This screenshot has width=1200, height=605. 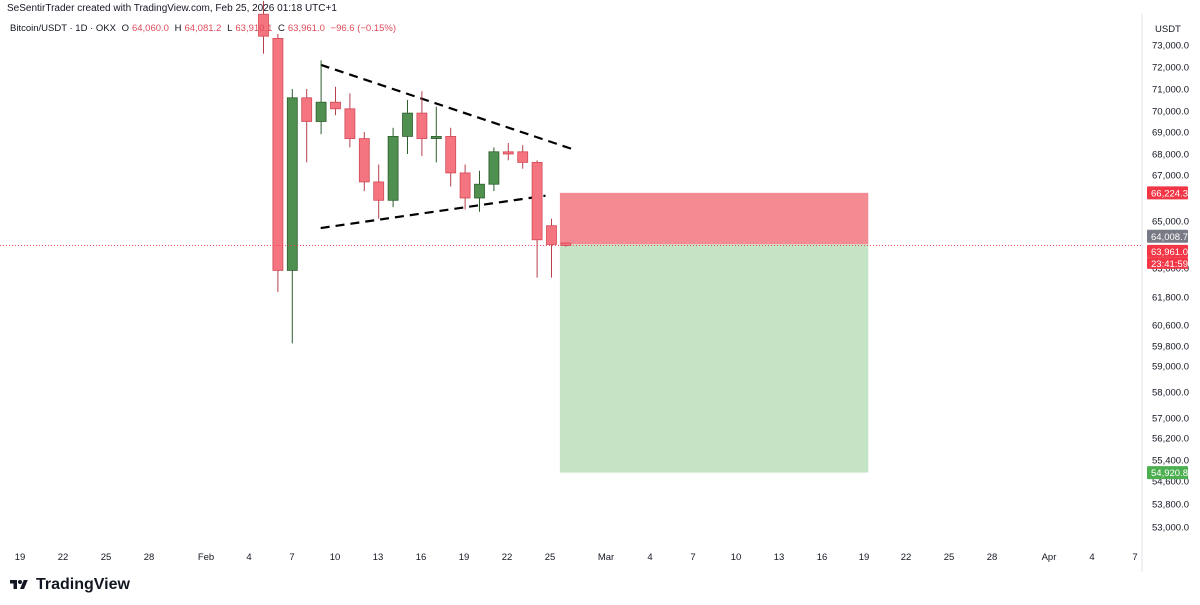 What do you see at coordinates (125, 28) in the screenshot?
I see `open-label: O` at bounding box center [125, 28].